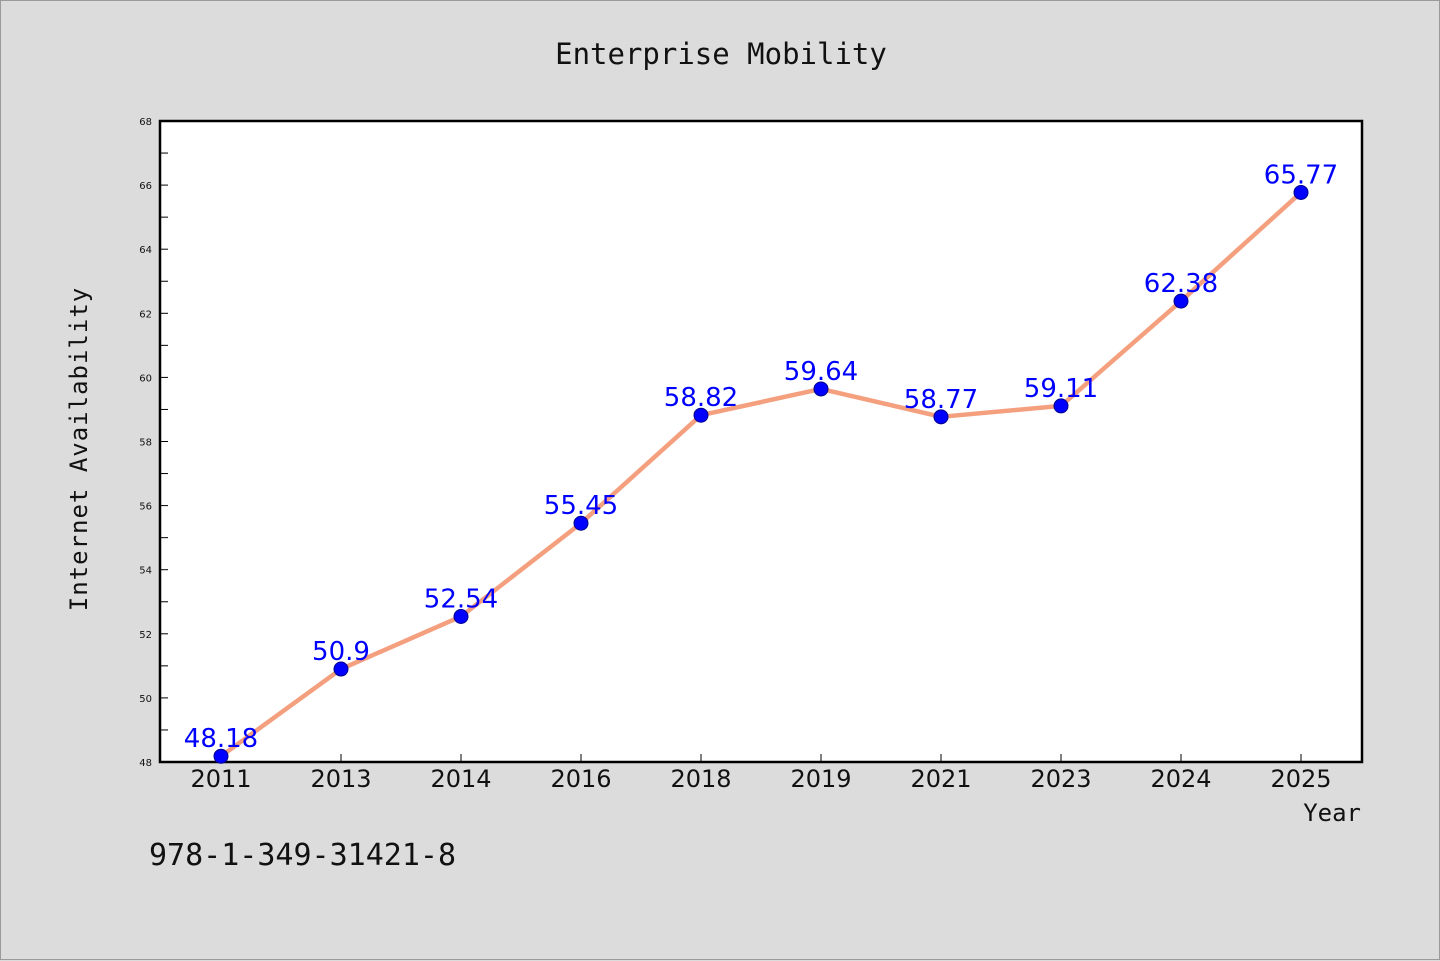 The height and width of the screenshot is (961, 1440). Describe the element at coordinates (341, 652) in the screenshot. I see `data-label: 50.9` at that location.